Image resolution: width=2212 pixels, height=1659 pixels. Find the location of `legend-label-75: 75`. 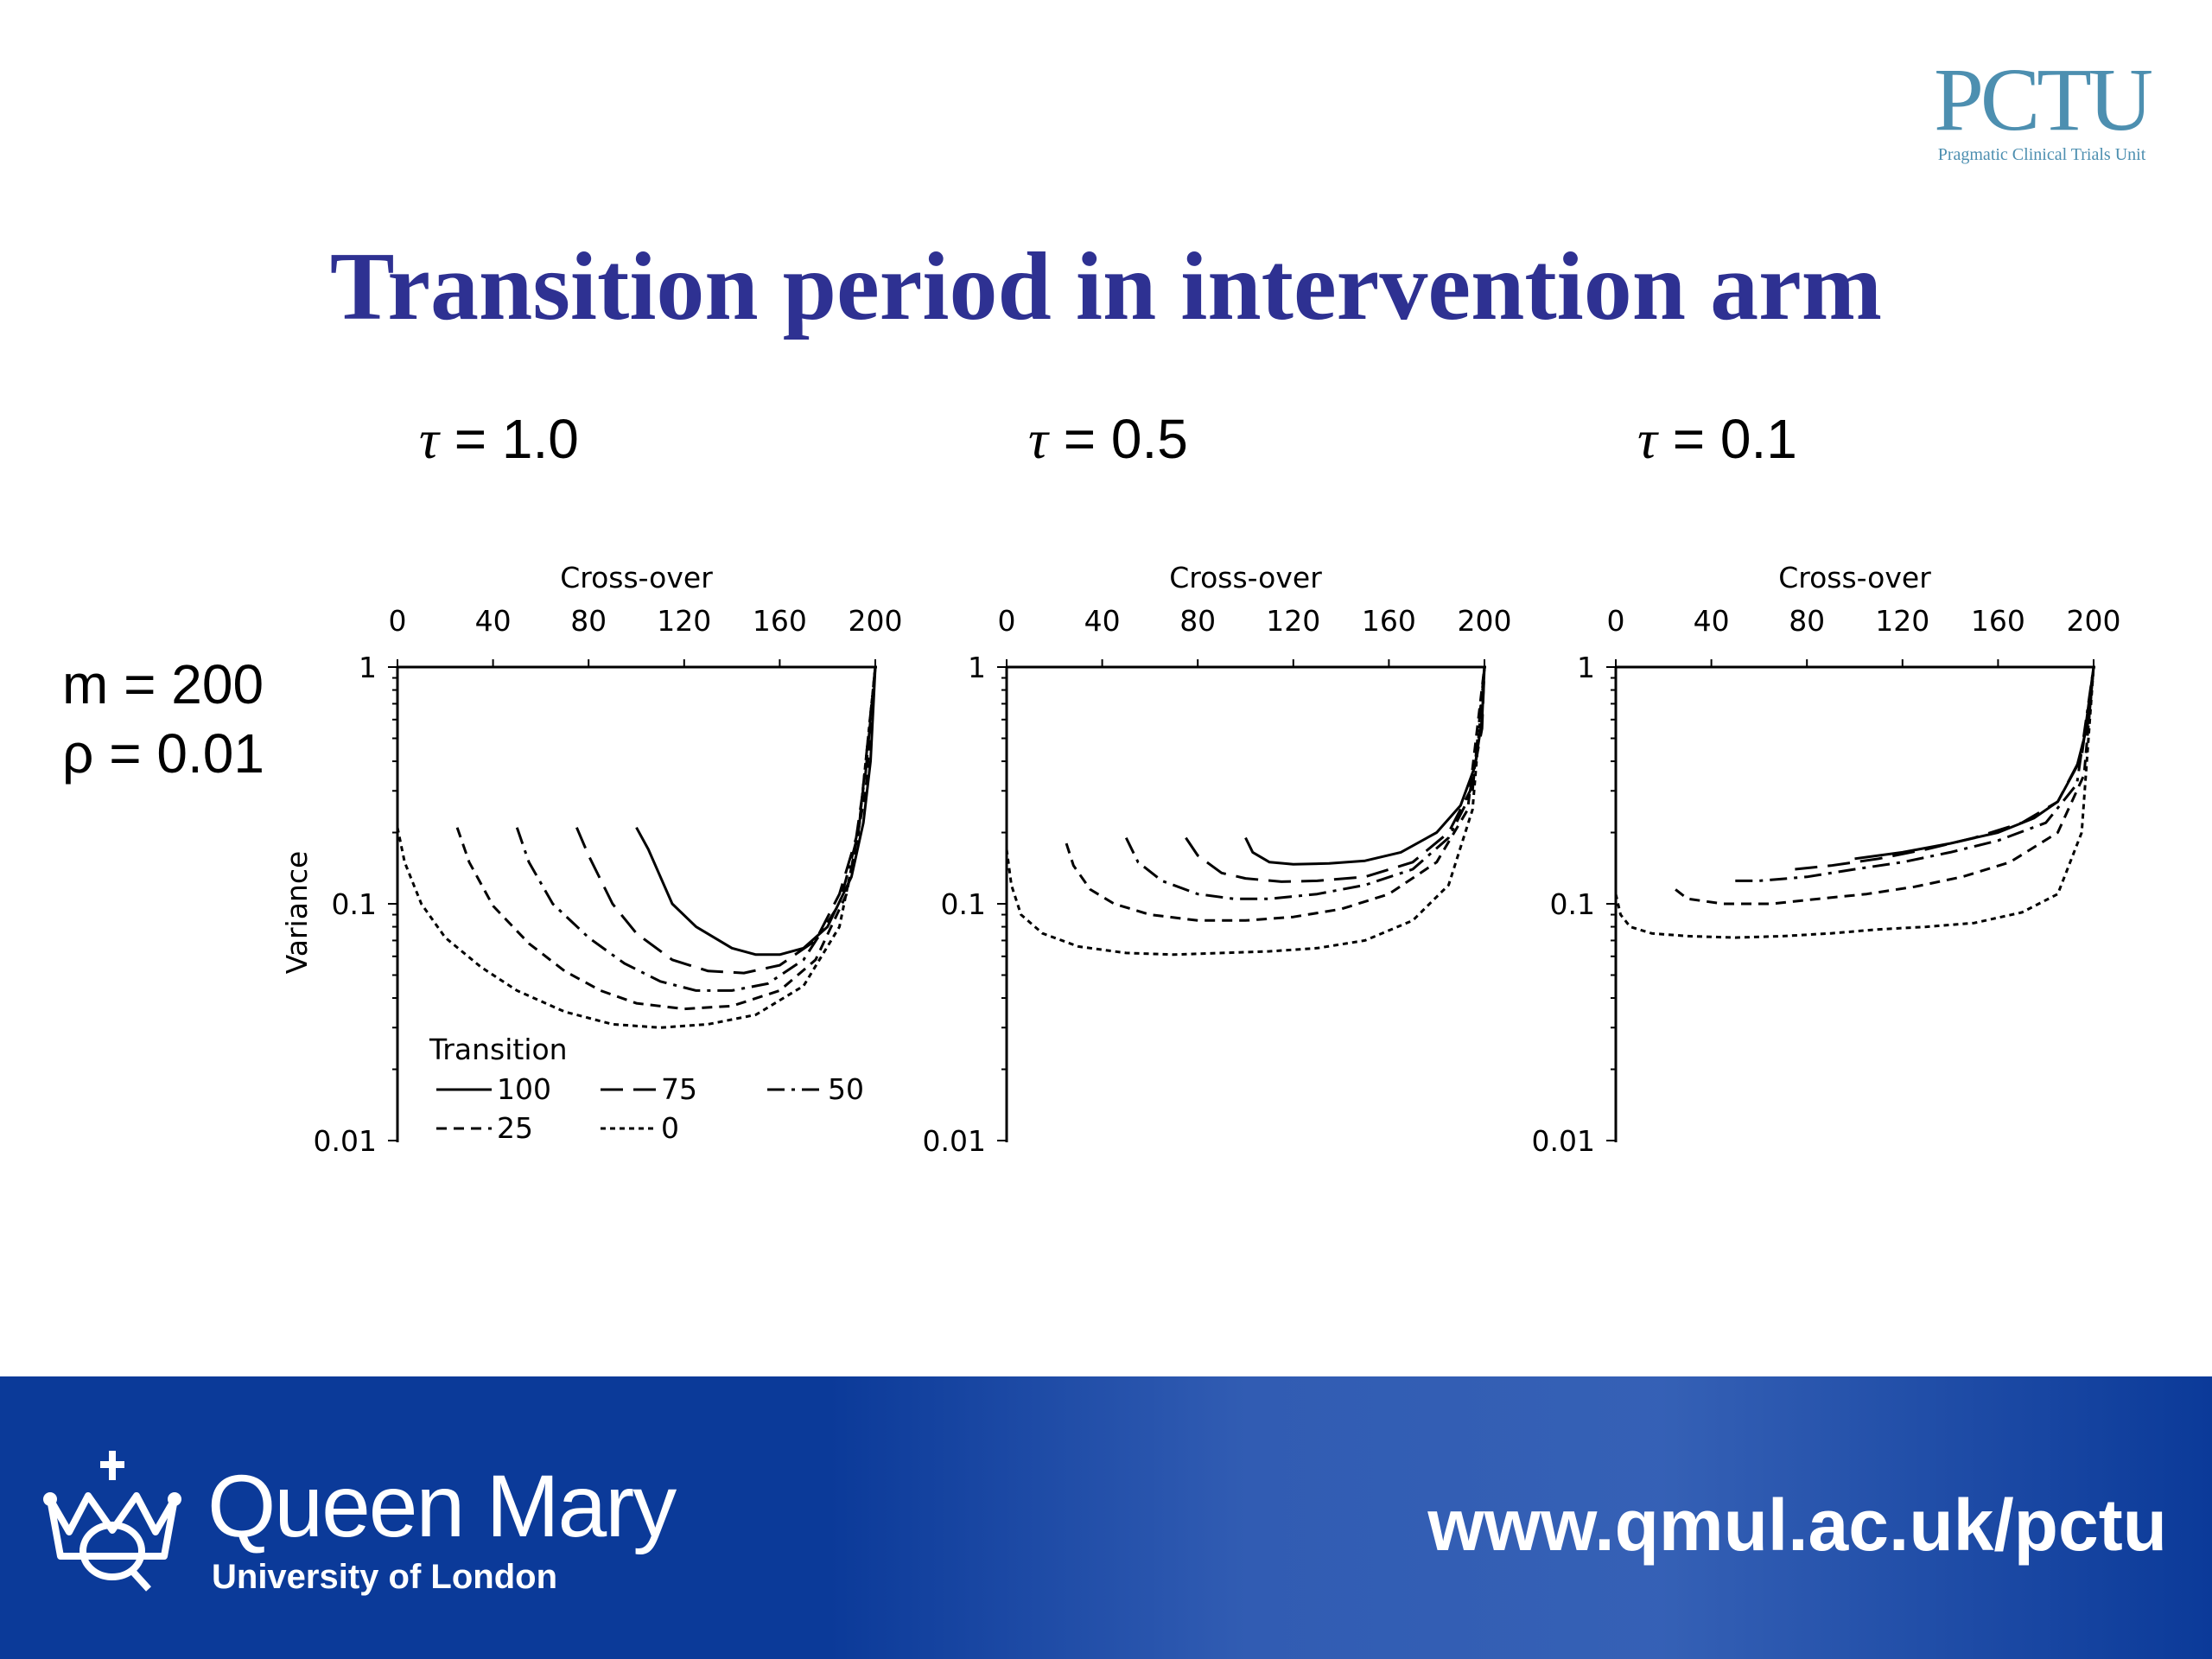

legend-label-75: 75 is located at coordinates (679, 1089).